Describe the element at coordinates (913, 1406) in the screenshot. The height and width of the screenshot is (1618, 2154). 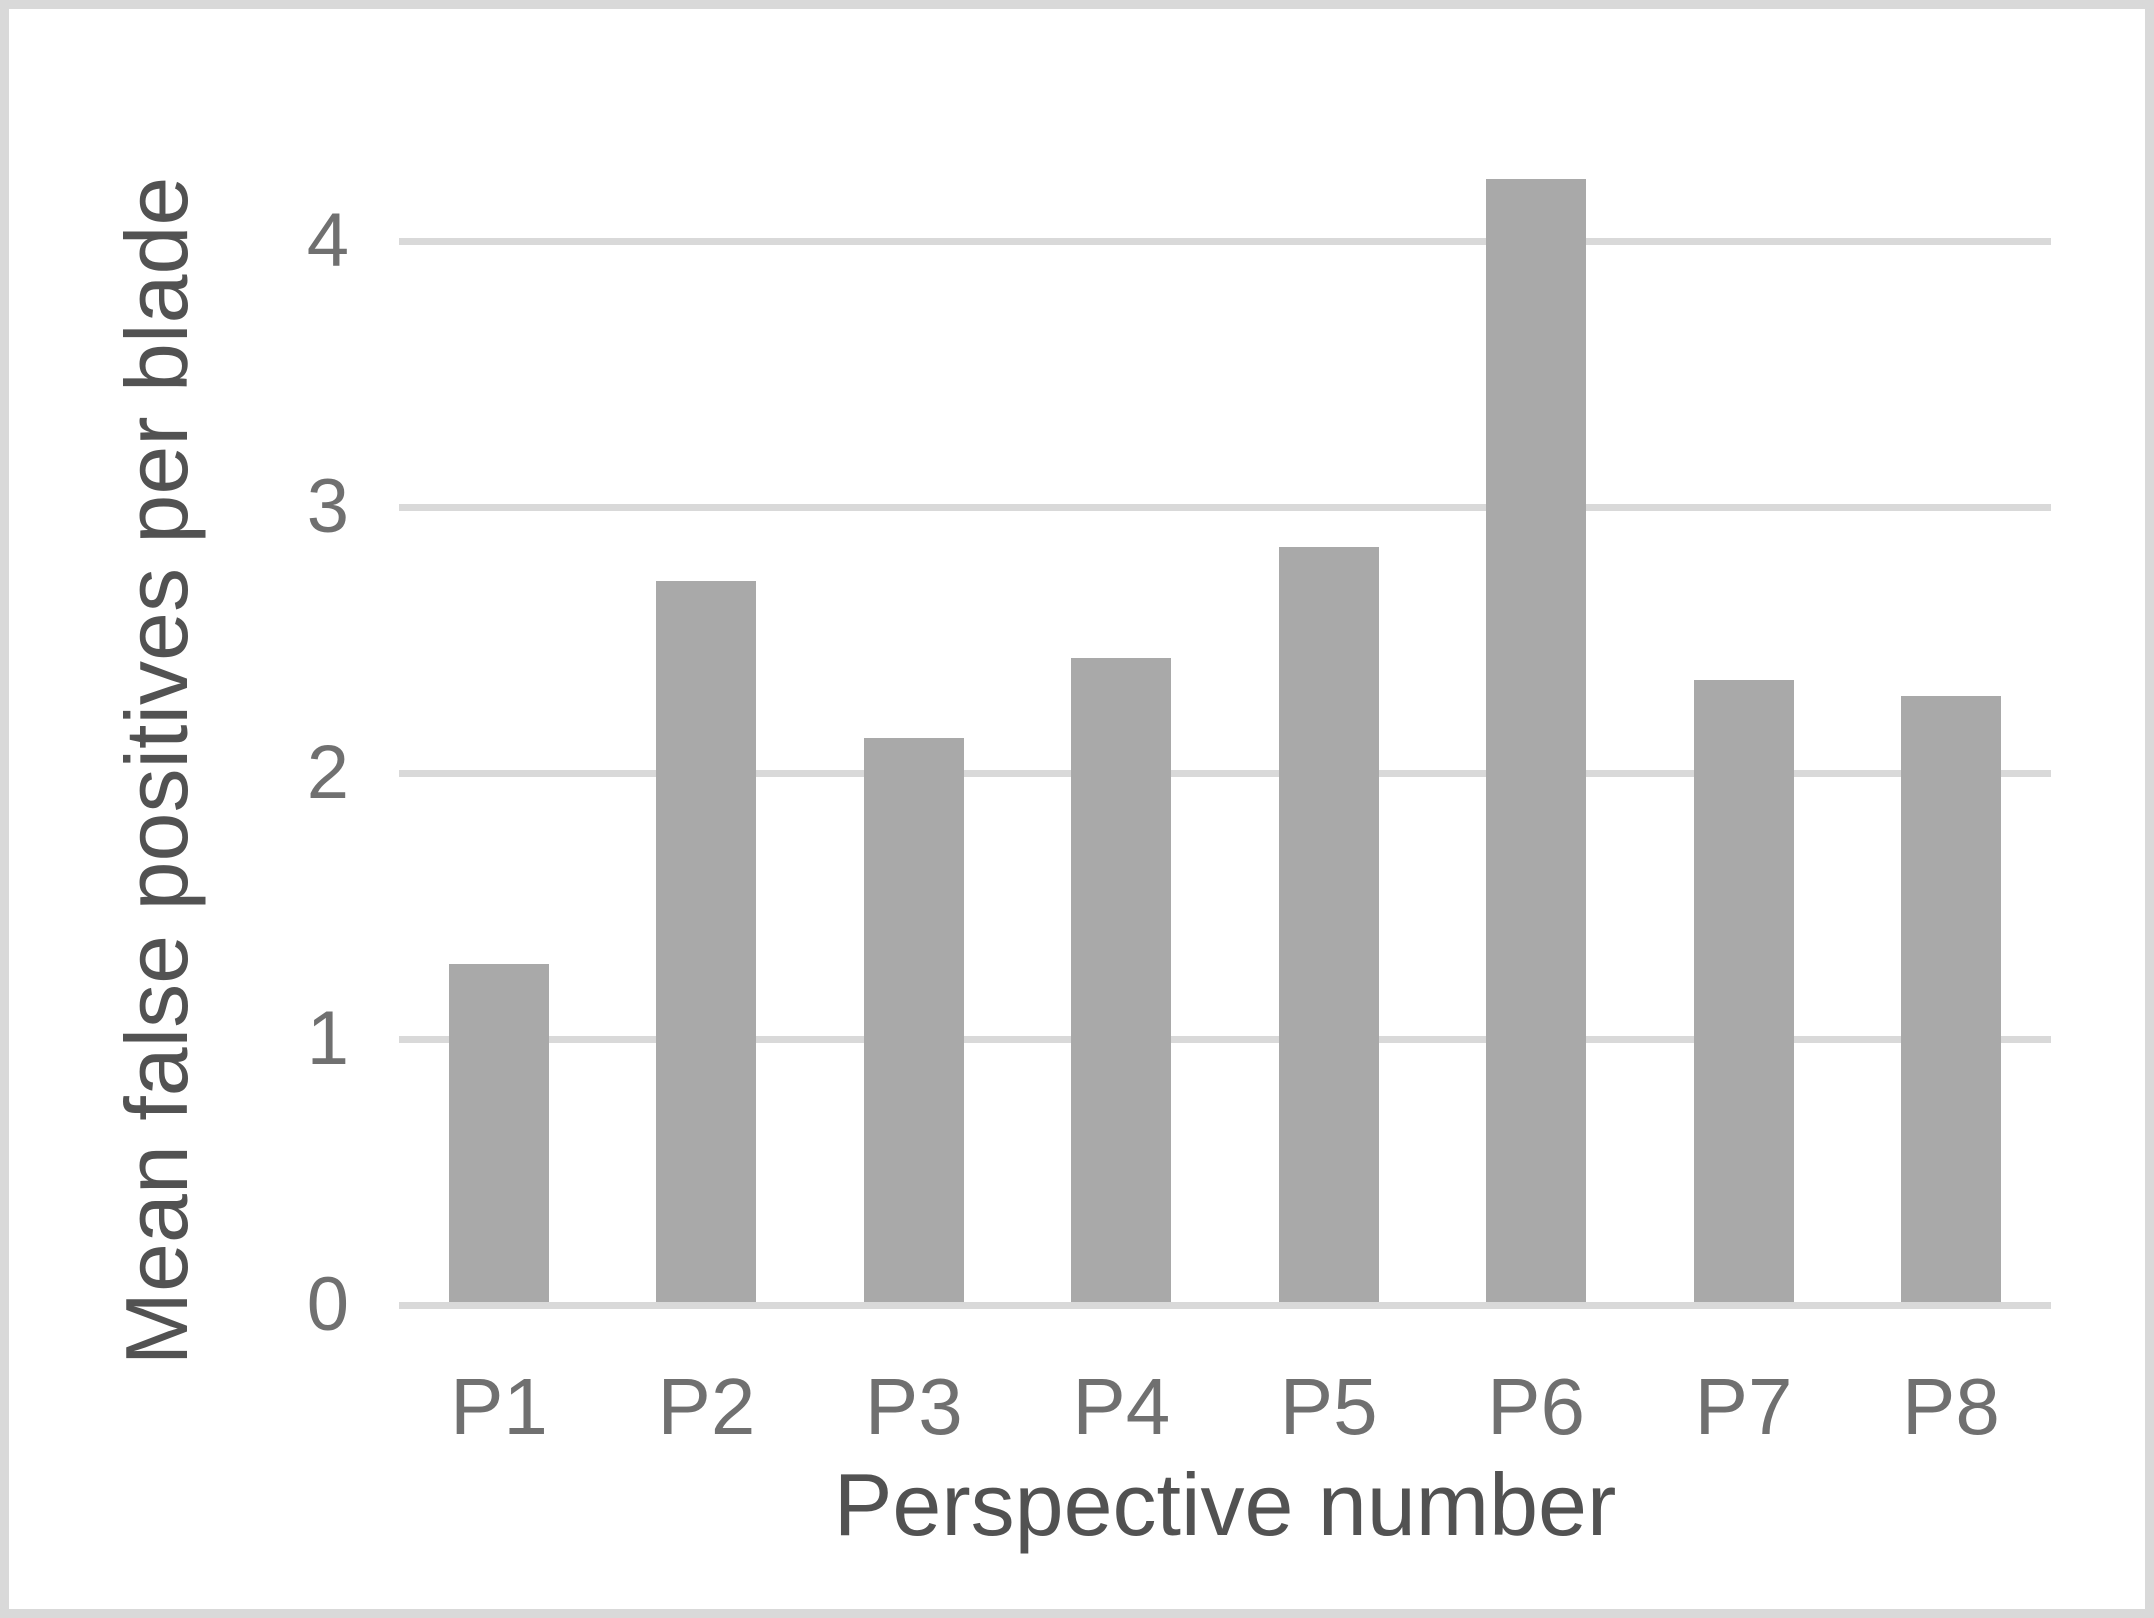
I see `x-tick-label-p3: P3` at that location.